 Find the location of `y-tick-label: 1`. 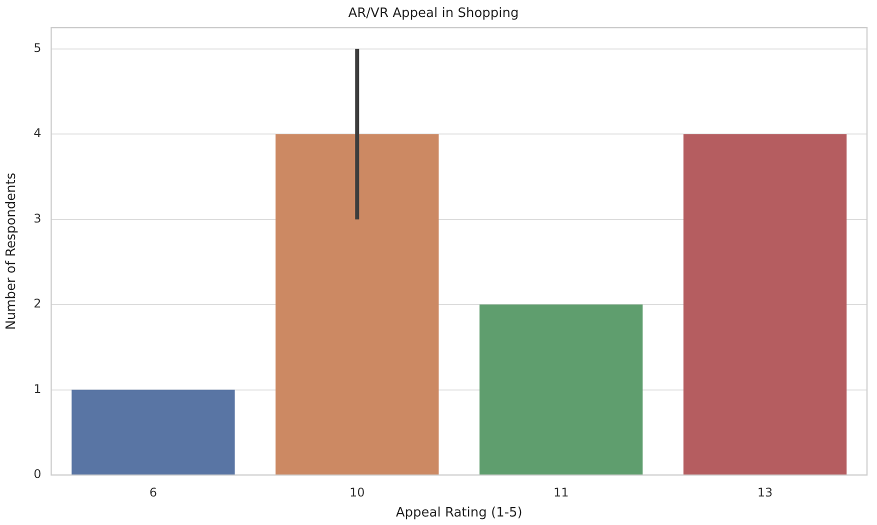

y-tick-label: 1 is located at coordinates (38, 389).